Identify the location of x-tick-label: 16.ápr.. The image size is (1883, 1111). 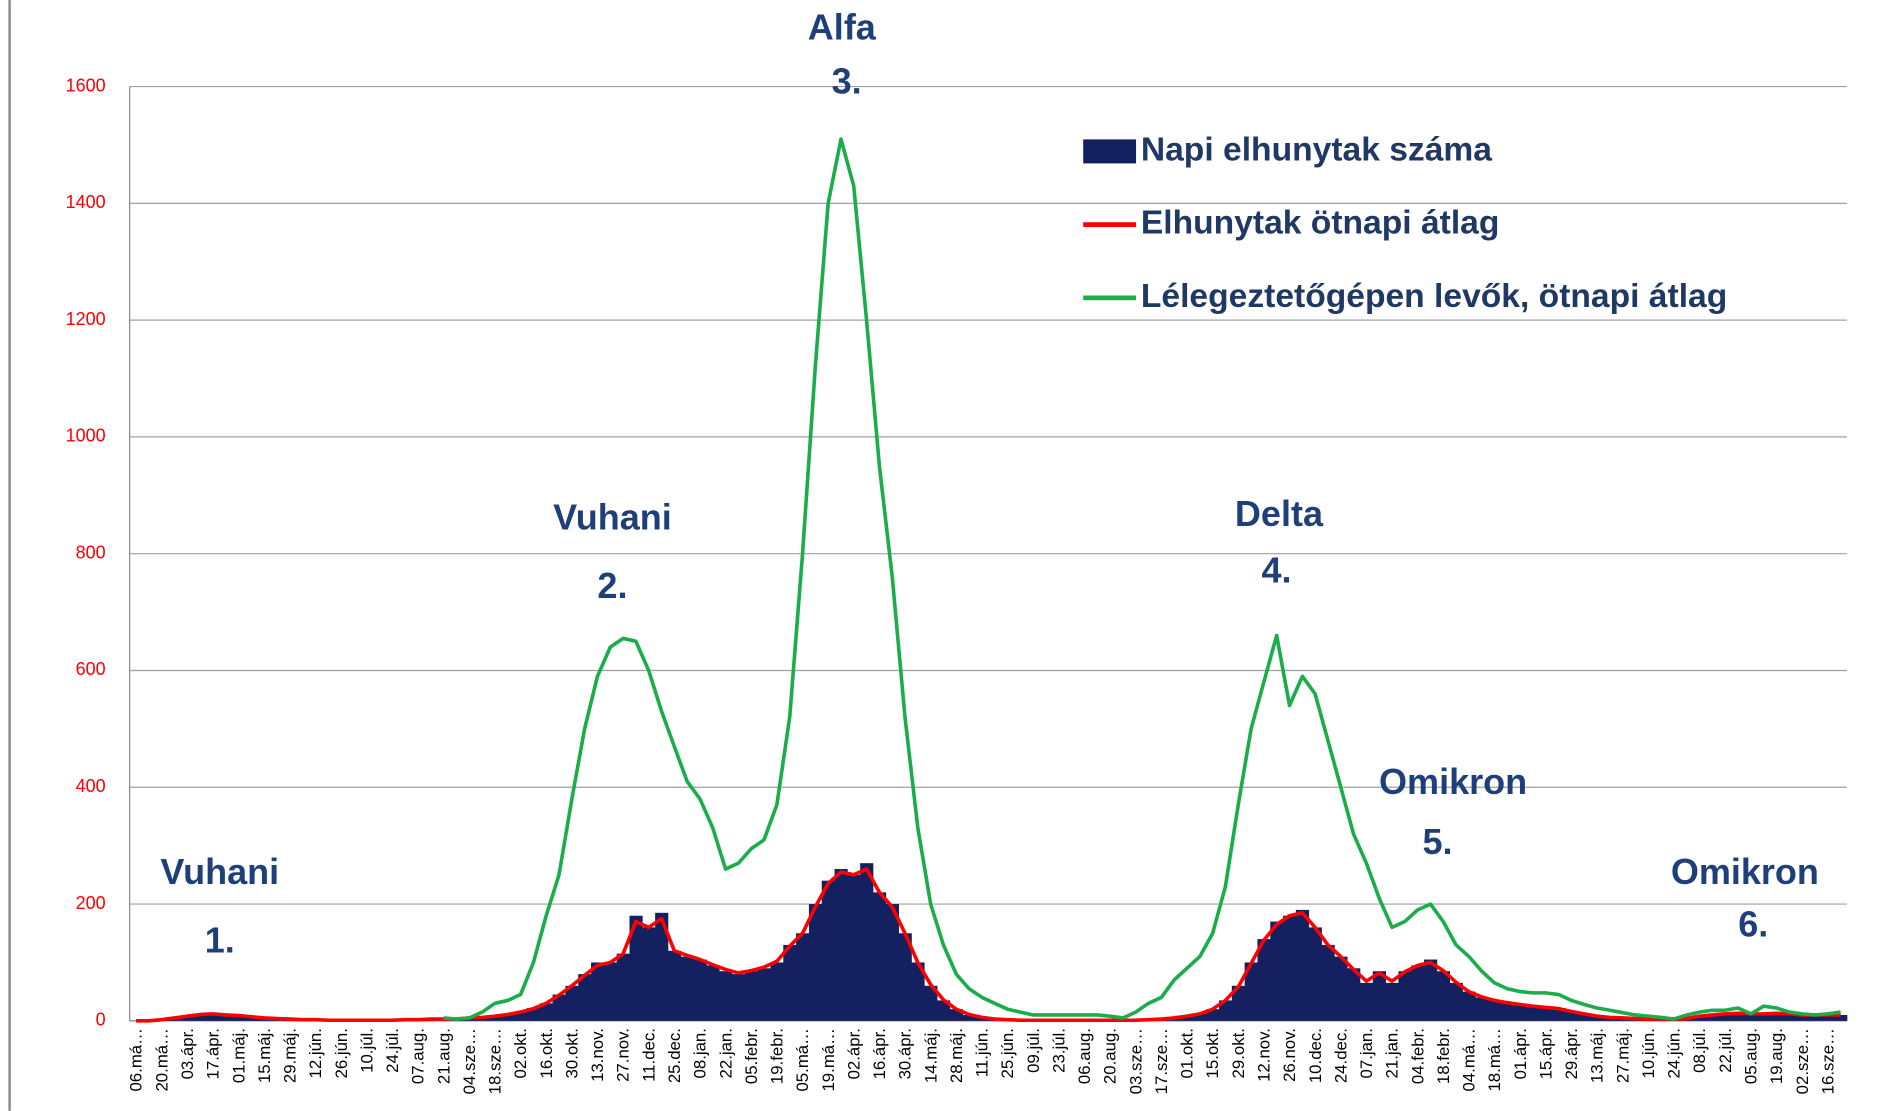
(879, 1053).